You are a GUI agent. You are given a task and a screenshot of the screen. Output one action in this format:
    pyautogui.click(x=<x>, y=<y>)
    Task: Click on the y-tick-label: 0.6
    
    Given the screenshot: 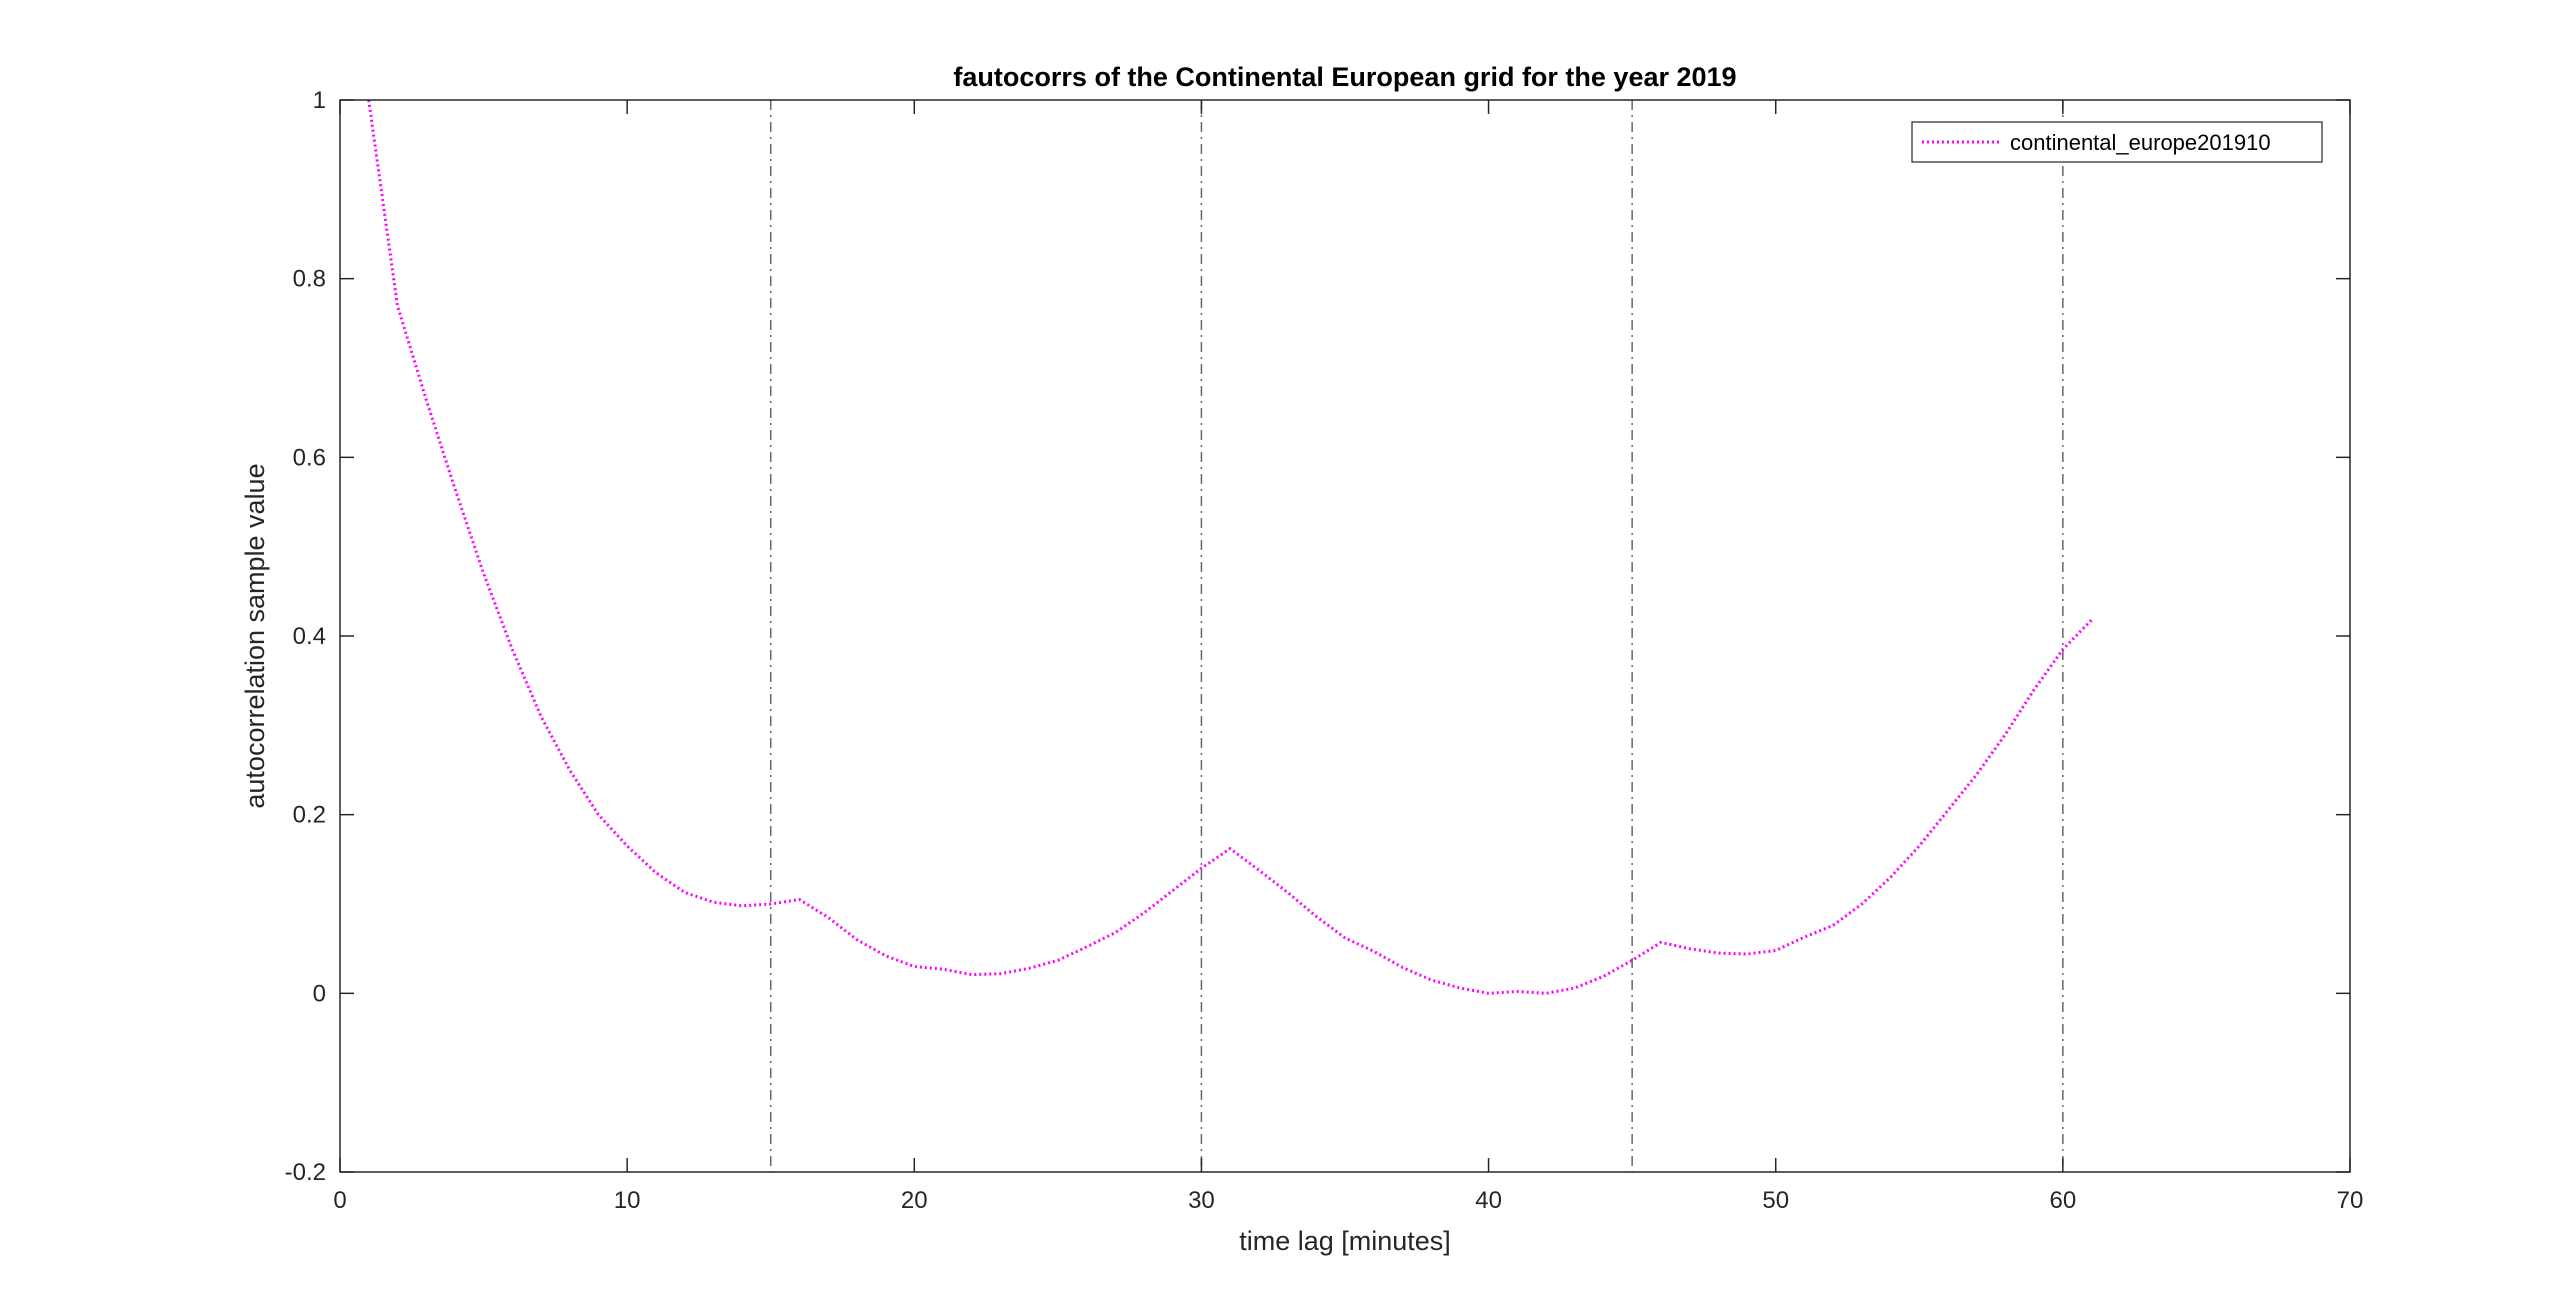 What is the action you would take?
    pyautogui.click(x=309, y=457)
    